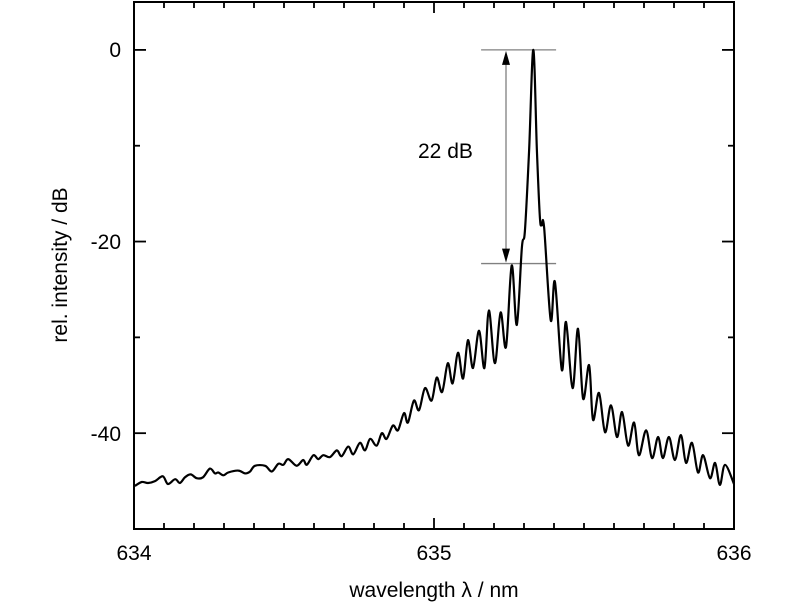 Image resolution: width=800 pixels, height=608 pixels. I want to click on x-tick-label: 636, so click(733, 553).